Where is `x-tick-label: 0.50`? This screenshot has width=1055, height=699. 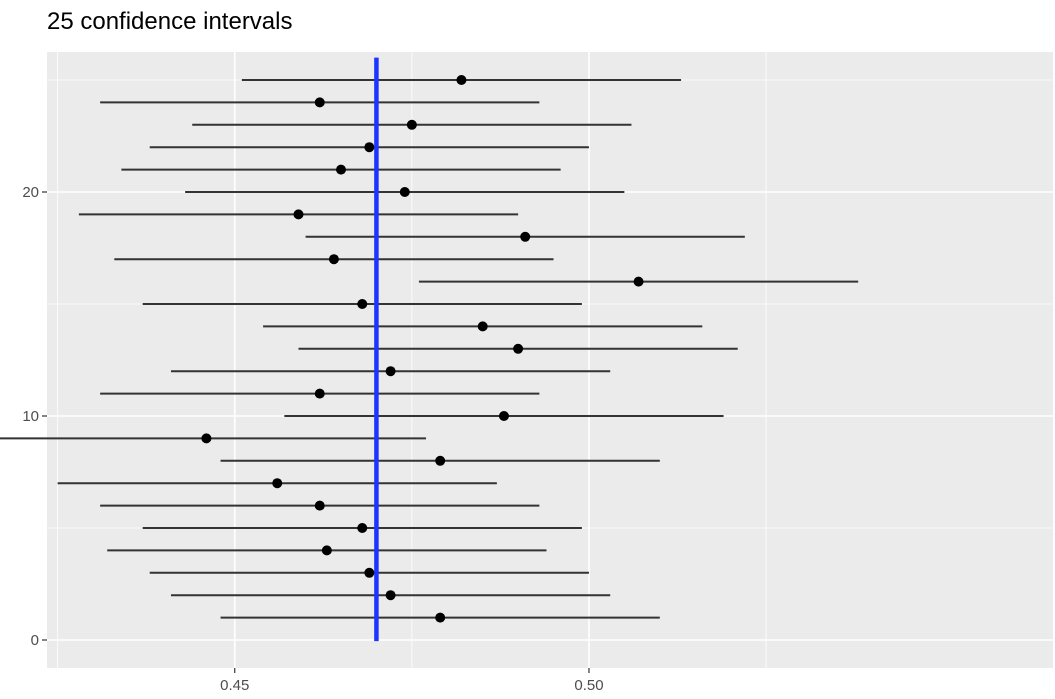 x-tick-label: 0.50 is located at coordinates (588, 685).